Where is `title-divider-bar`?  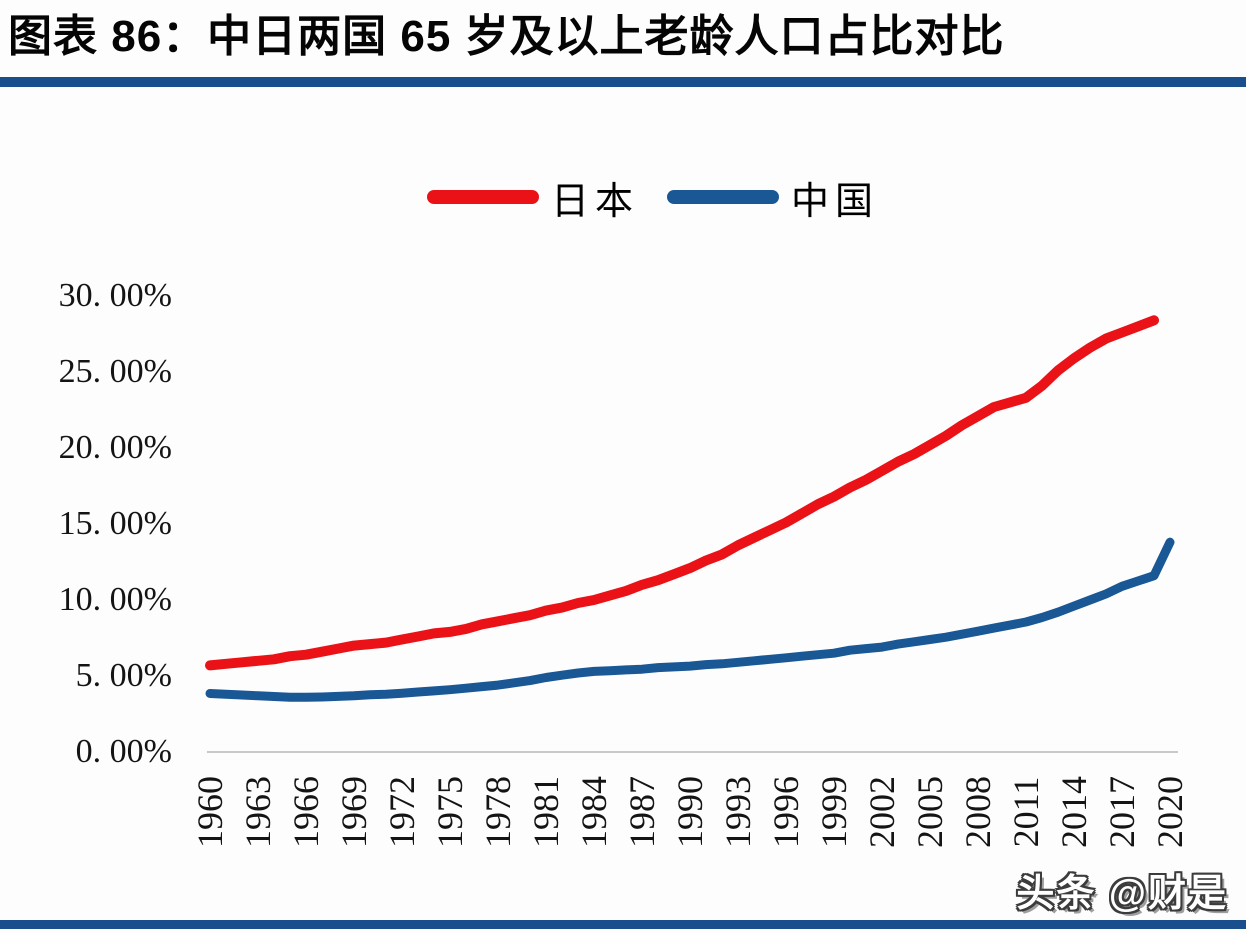
title-divider-bar is located at coordinates (623, 82).